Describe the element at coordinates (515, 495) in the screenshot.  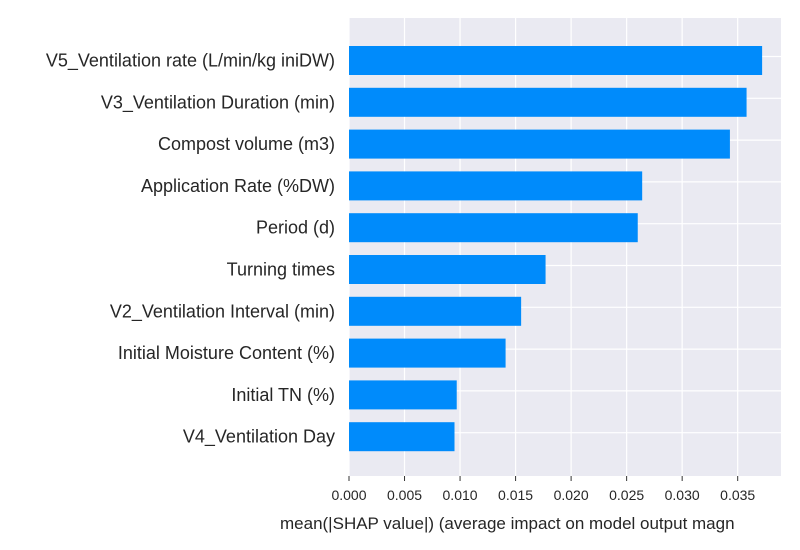
I see `x-tick-label: 0.015` at that location.